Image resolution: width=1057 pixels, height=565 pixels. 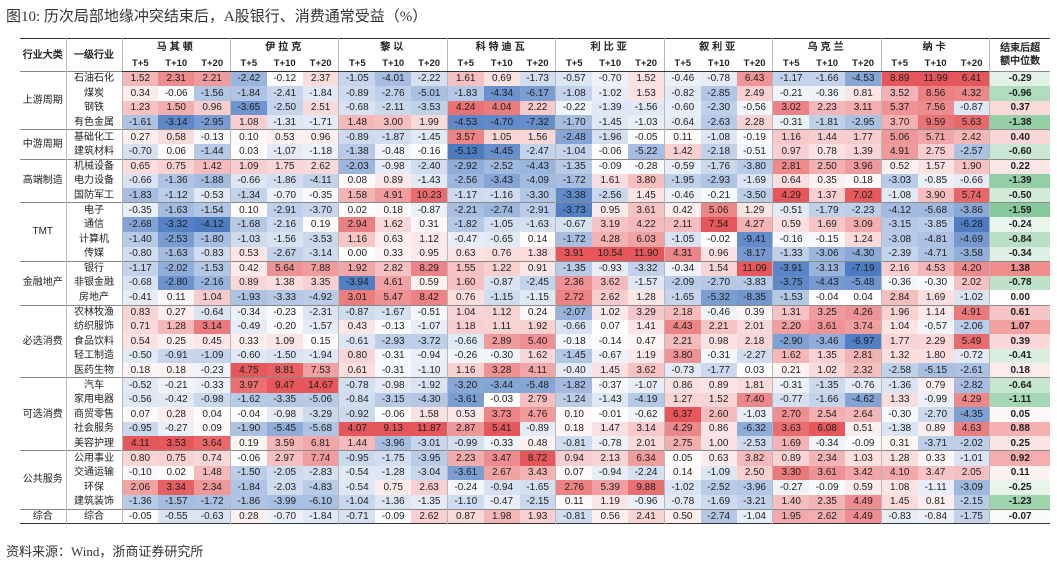 I want to click on heatmap-cell: 0.95, so click(x=610, y=210).